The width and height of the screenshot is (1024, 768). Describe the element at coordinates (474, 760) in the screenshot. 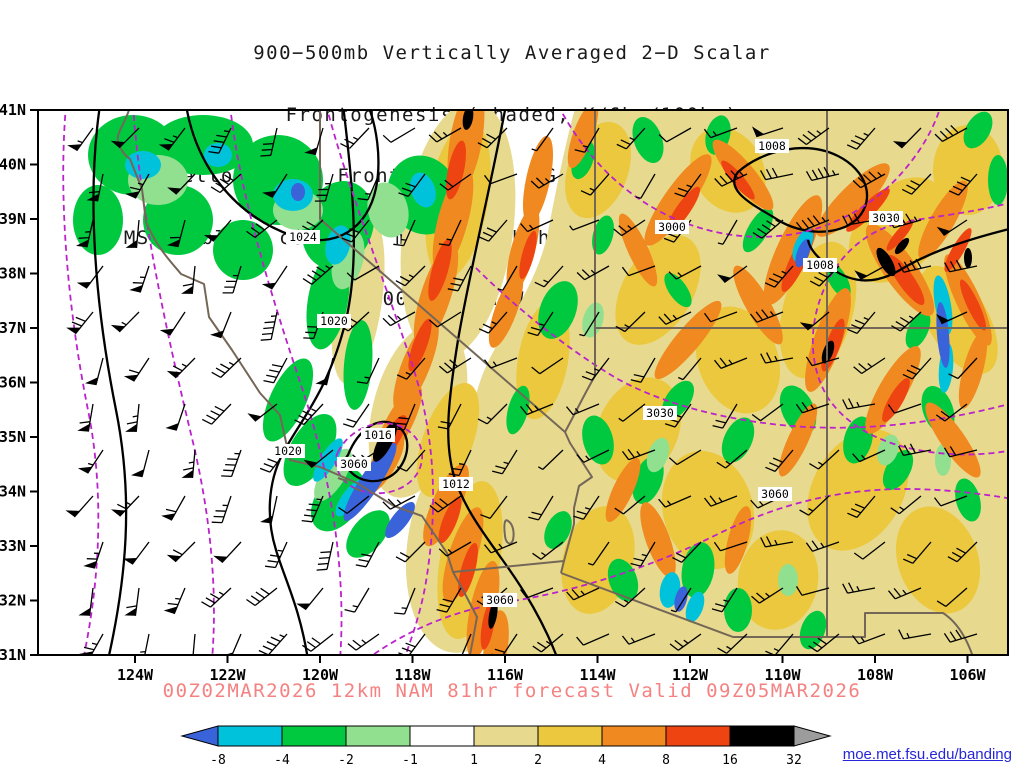

I see `svg-text: 1` at that location.